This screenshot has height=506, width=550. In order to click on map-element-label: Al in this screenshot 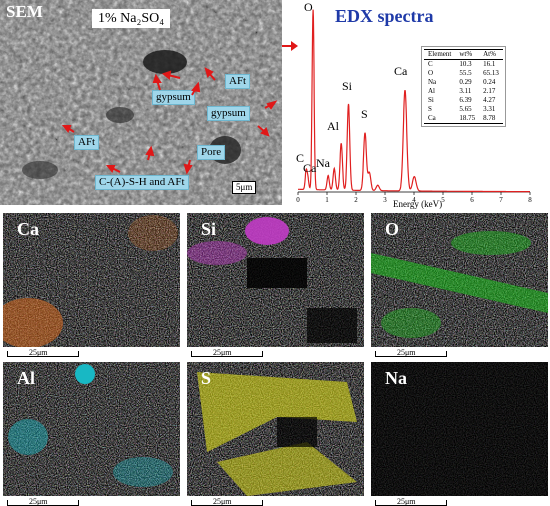, I will do `click(26, 378)`.